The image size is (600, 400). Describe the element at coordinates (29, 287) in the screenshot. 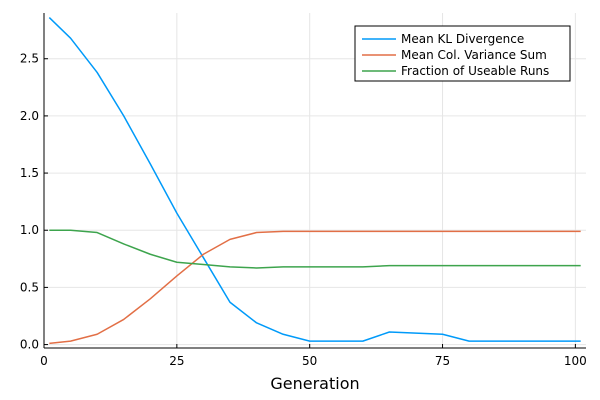

I see `y-tick-label: 0.5` at that location.